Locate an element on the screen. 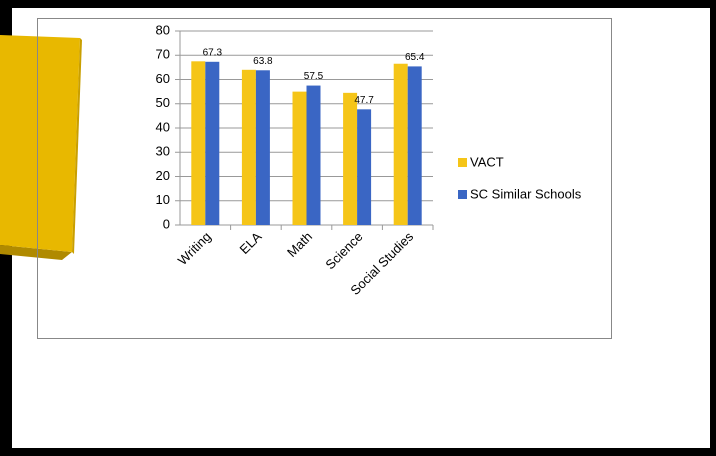  y-tick-label: 30 is located at coordinates (163, 151).